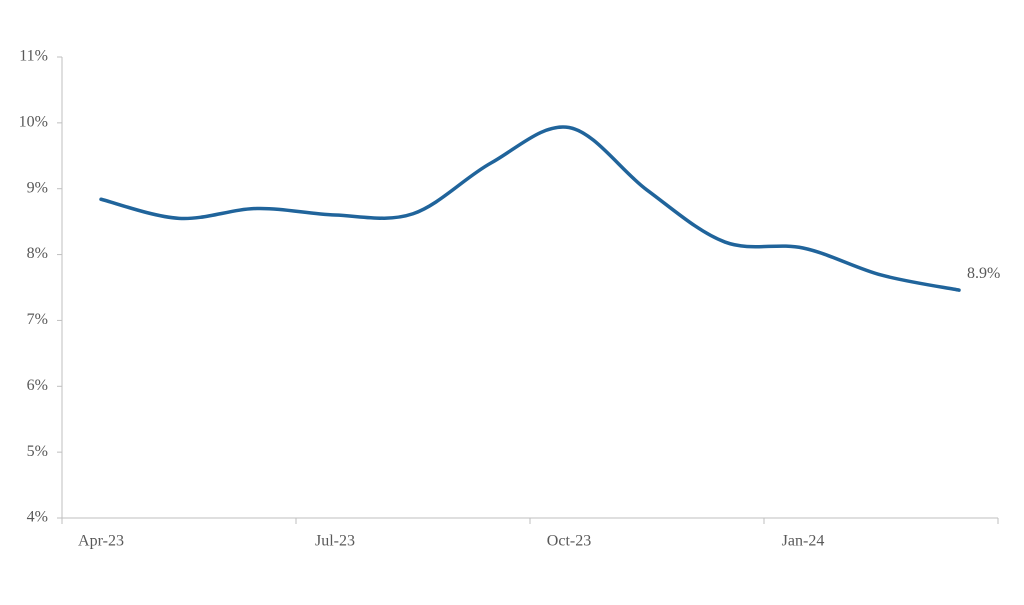 This screenshot has height=605, width=1024. What do you see at coordinates (101, 541) in the screenshot?
I see `x-tick-label: Apr-23` at bounding box center [101, 541].